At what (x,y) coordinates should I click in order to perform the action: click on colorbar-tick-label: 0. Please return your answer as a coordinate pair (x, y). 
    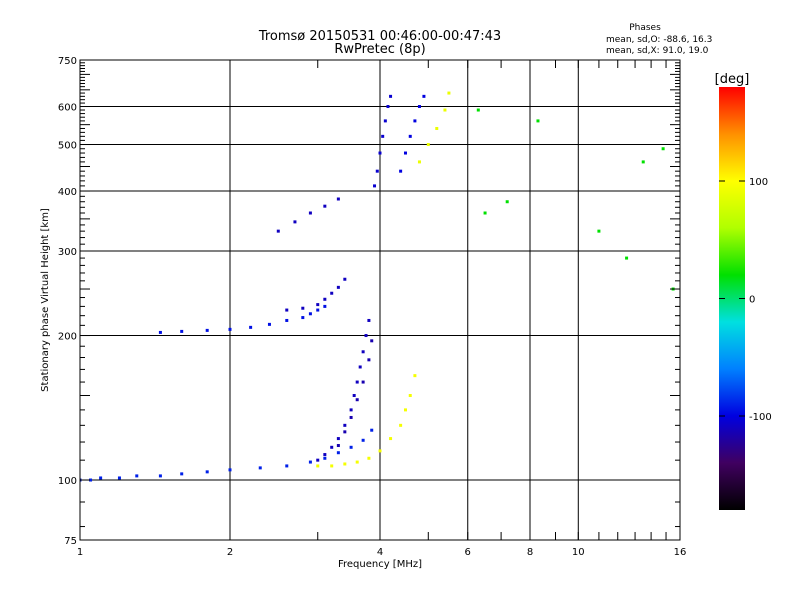
    Looking at the image, I should click on (752, 300).